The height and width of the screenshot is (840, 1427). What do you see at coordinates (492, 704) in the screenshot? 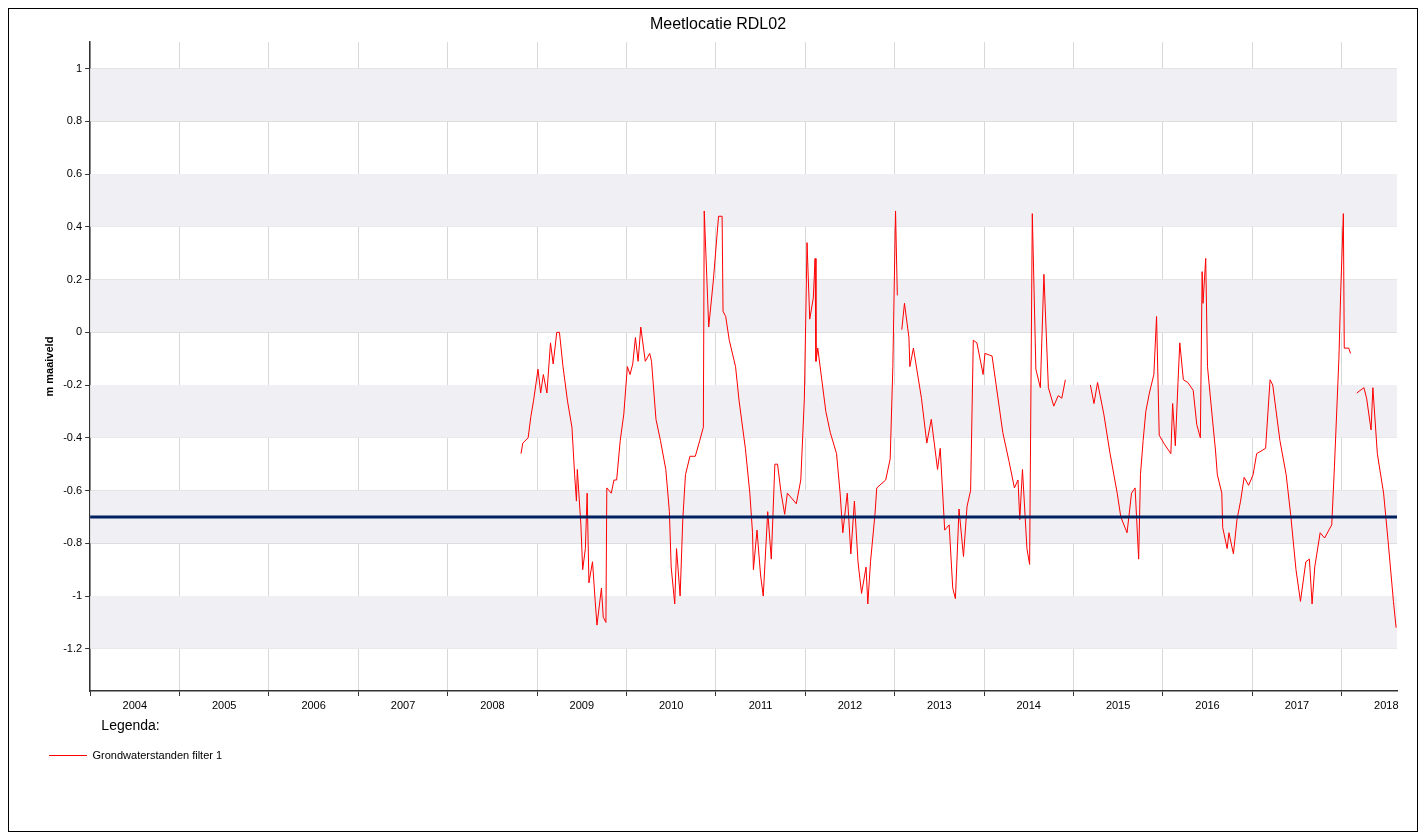
I see `x-tick-label: 2008` at bounding box center [492, 704].